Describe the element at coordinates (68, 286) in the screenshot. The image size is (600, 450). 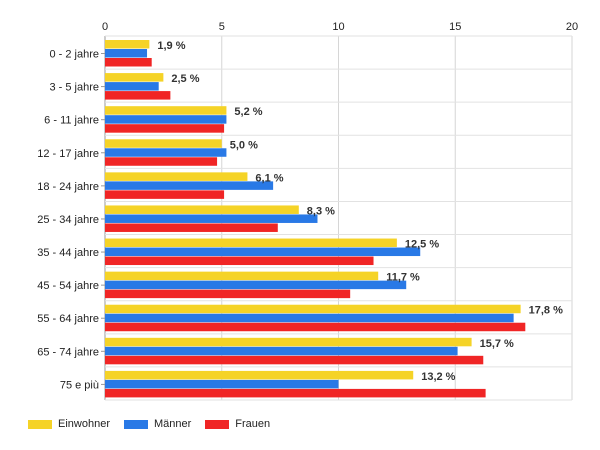
I see `y-tick-label: 45 - 54 jahre` at that location.